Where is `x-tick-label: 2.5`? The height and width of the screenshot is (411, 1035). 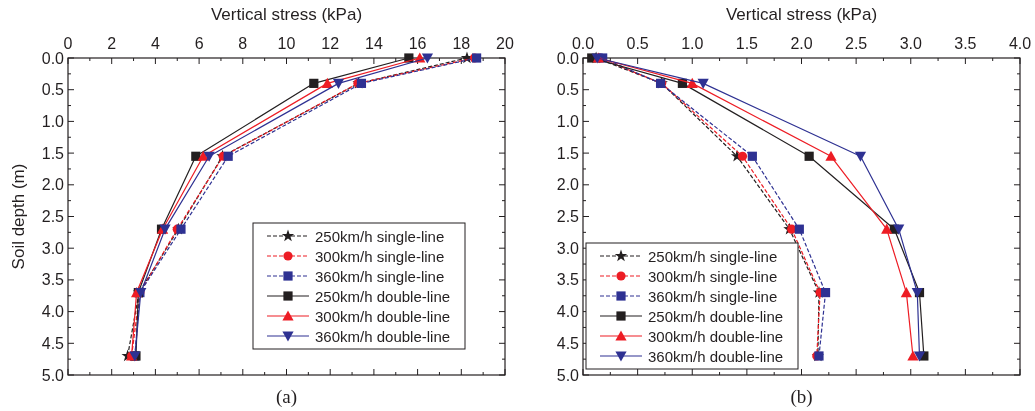 x-tick-label: 2.5 is located at coordinates (856, 43).